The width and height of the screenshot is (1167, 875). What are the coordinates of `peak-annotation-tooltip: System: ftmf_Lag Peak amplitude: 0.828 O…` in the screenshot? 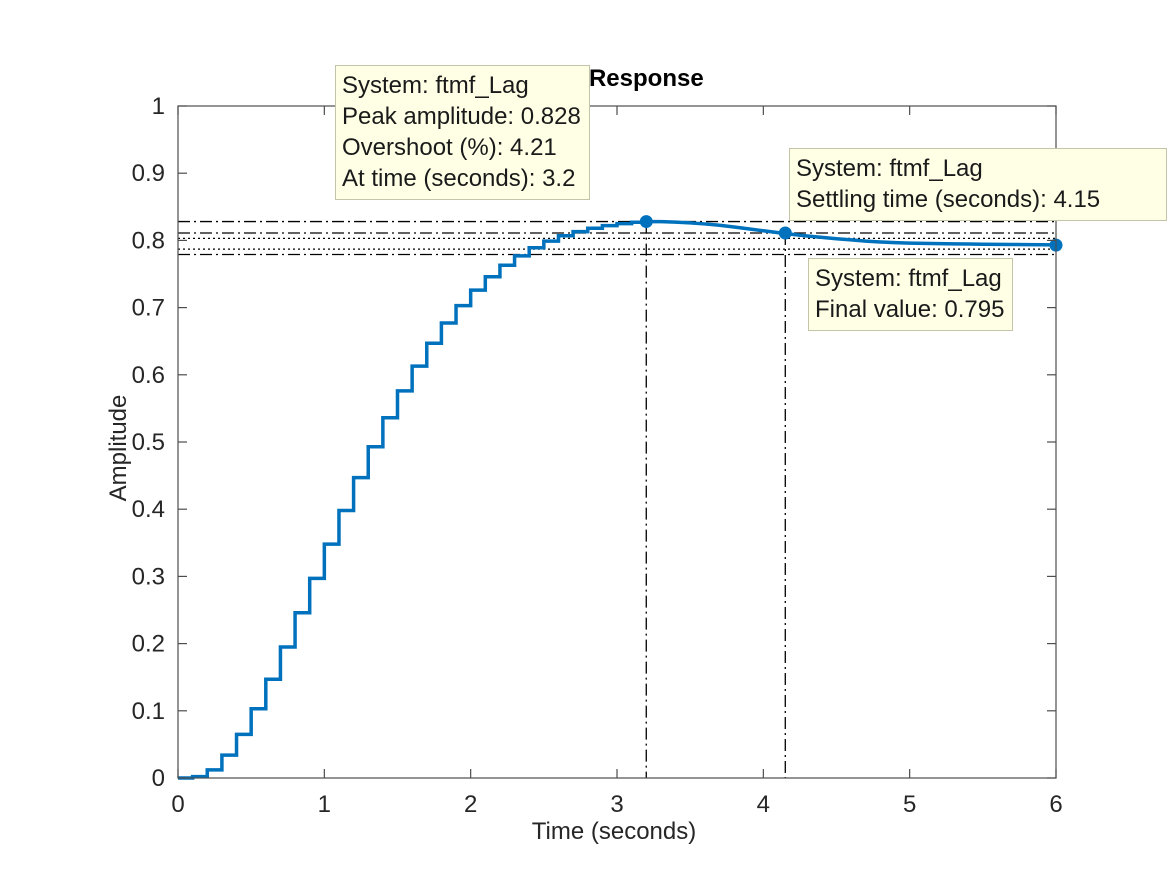 It's located at (462, 132).